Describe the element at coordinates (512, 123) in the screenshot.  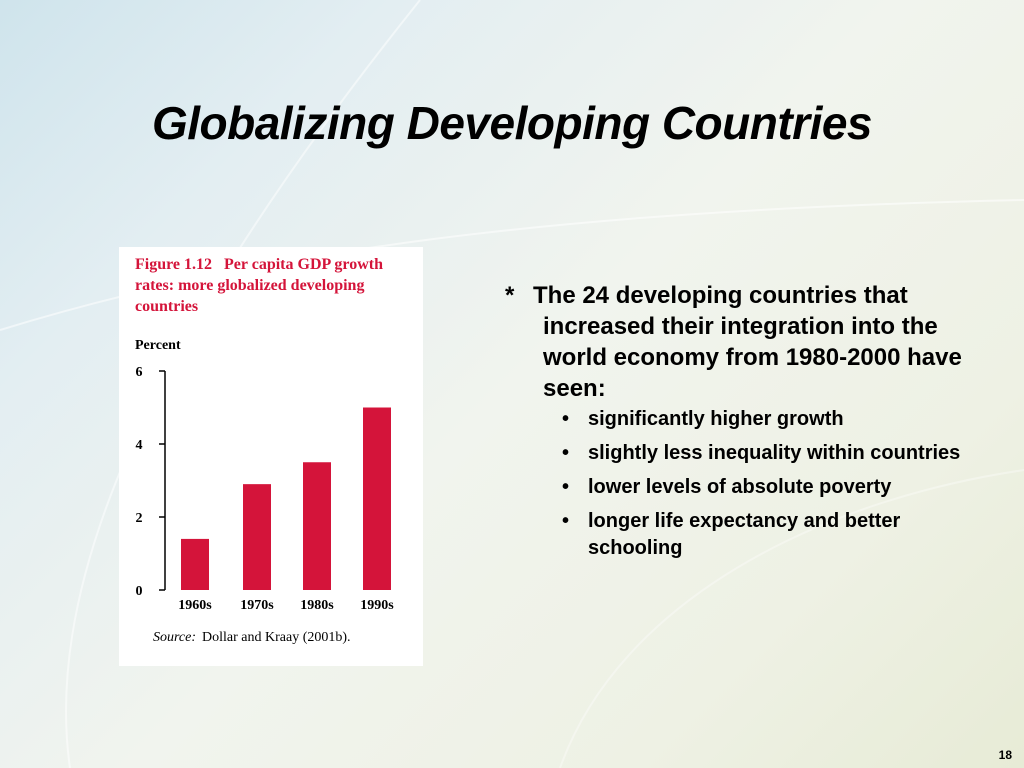
I see `slide-title: Globalizing Developing Countries` at that location.